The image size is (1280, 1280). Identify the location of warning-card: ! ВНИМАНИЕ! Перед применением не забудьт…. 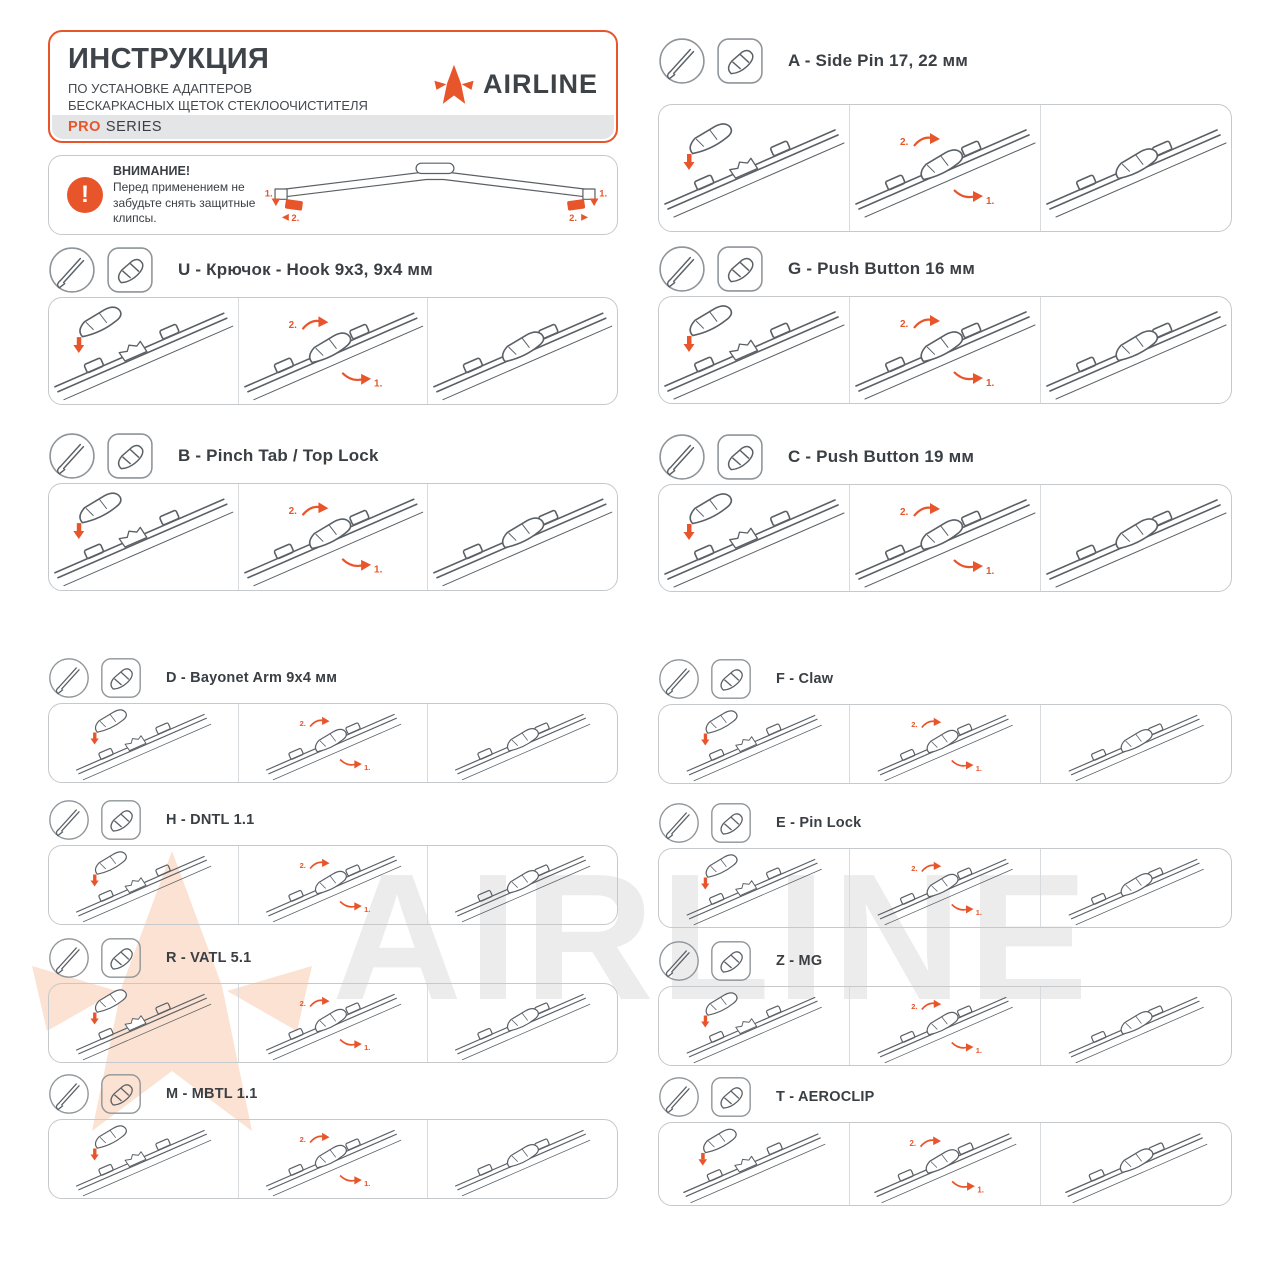
(333, 195).